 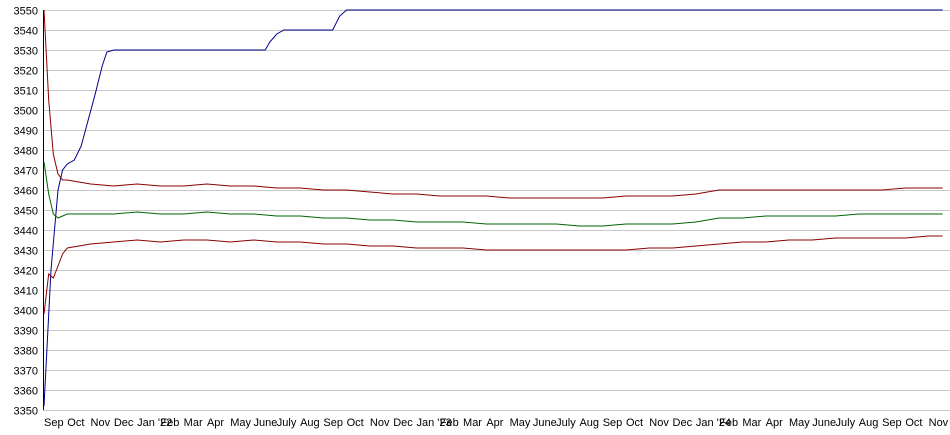 What do you see at coordinates (26, 352) in the screenshot?
I see `y-tick-label: 3380` at bounding box center [26, 352].